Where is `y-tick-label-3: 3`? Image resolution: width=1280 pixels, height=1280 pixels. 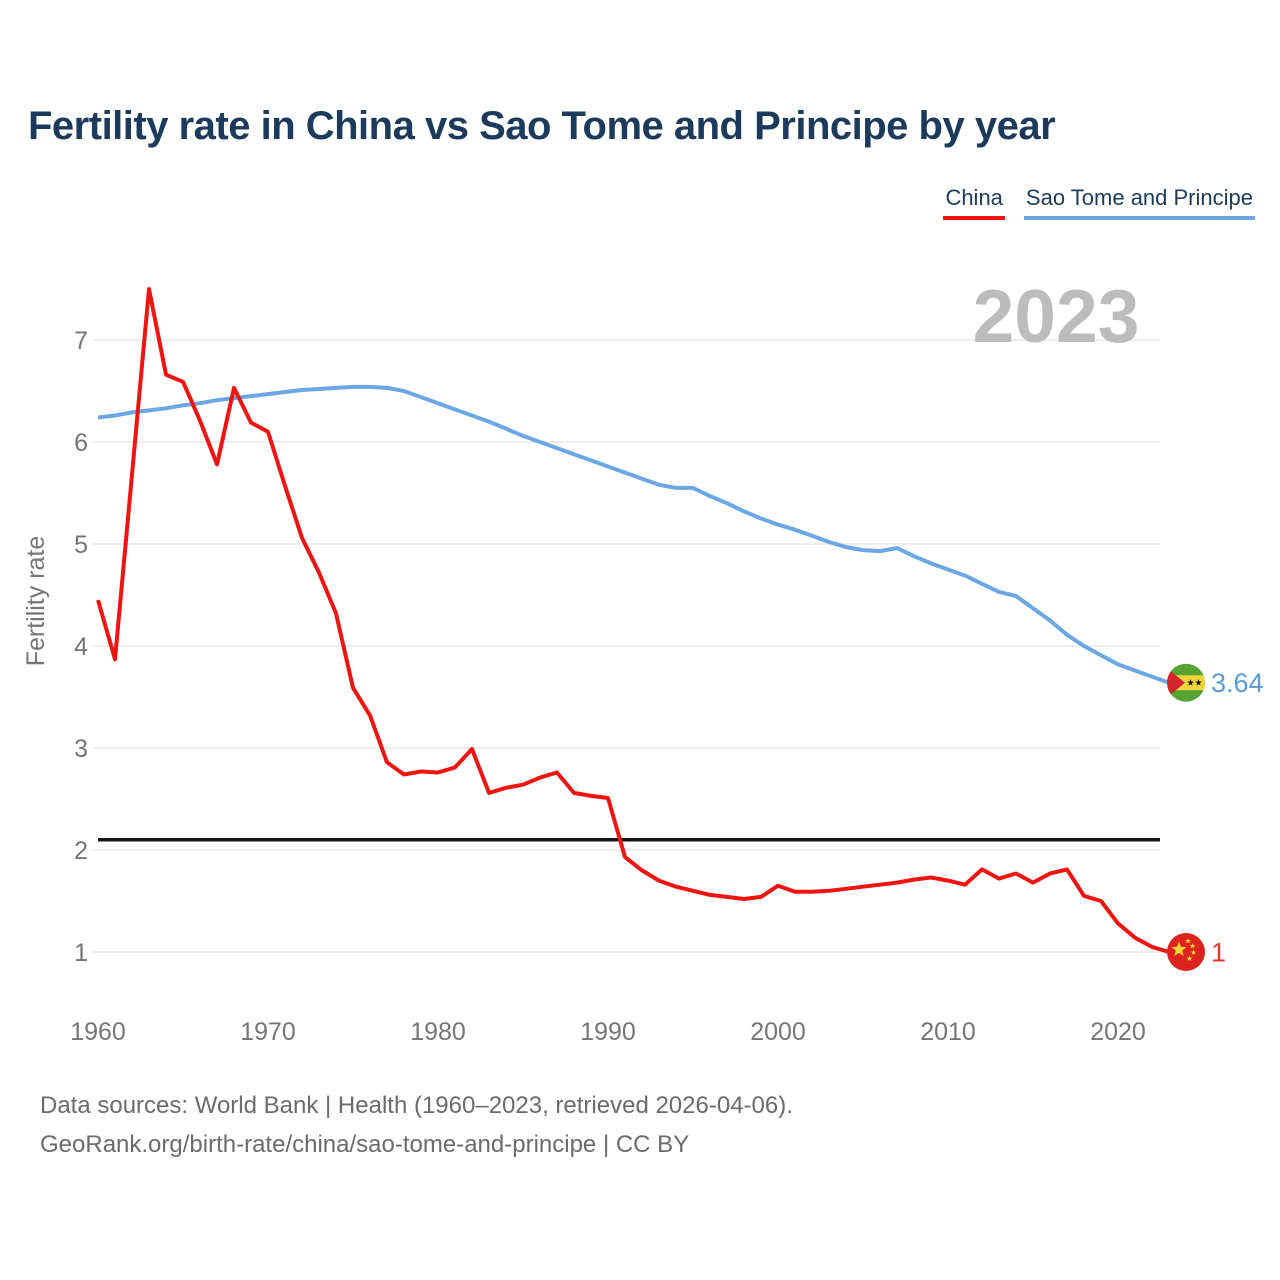
y-tick-label-3: 3 is located at coordinates (81, 749).